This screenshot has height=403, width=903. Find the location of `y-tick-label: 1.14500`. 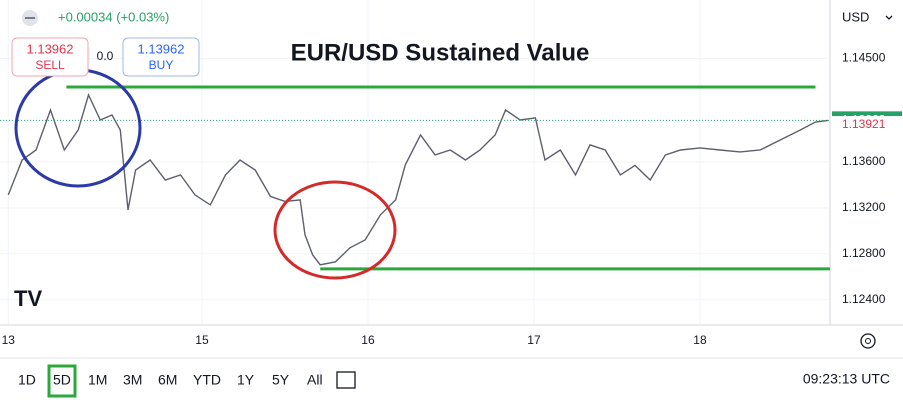

y-tick-label: 1.14500 is located at coordinates (864, 58).